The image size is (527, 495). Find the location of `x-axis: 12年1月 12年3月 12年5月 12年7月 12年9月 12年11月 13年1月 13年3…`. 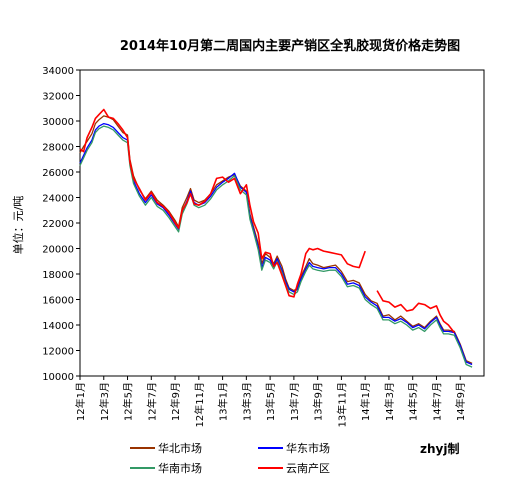

x-axis: 12年1月 12年3月 12年5月 12年7月 12年9月 12年11月 13年1月 13年3… is located at coordinates (270, 401).